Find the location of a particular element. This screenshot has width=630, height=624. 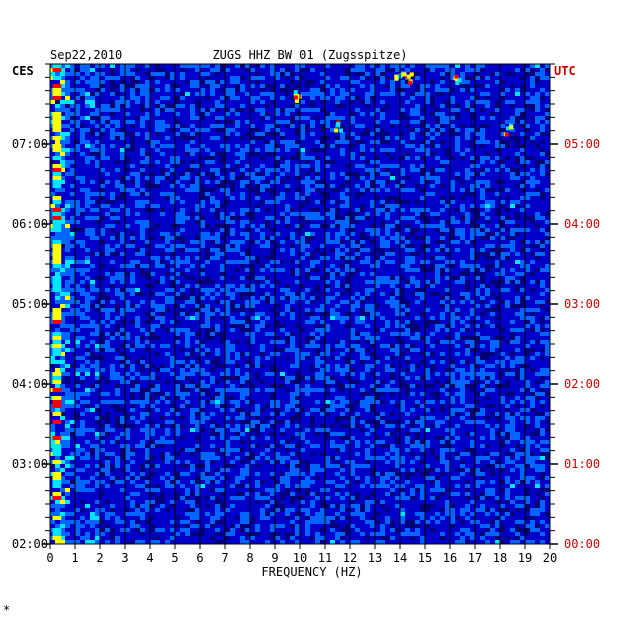

x-tick-label: 20 is located at coordinates (550, 558).